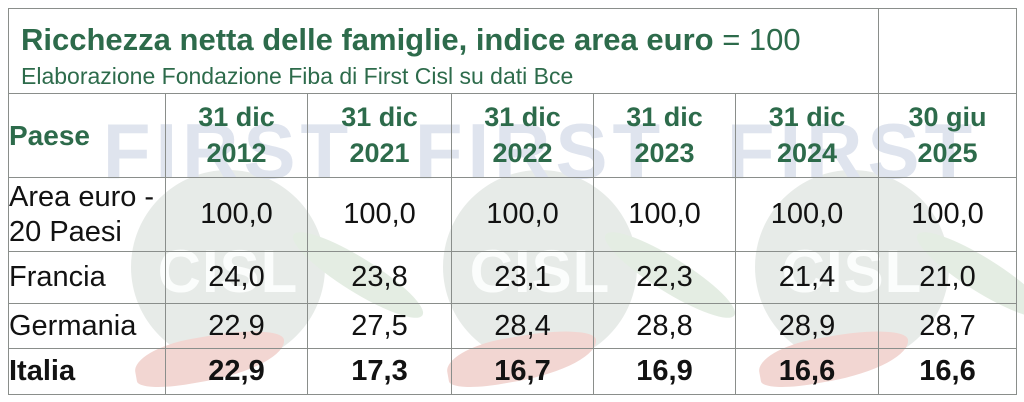 The width and height of the screenshot is (1024, 402). What do you see at coordinates (947, 51) in the screenshot?
I see `title-band-empty-cell` at bounding box center [947, 51].